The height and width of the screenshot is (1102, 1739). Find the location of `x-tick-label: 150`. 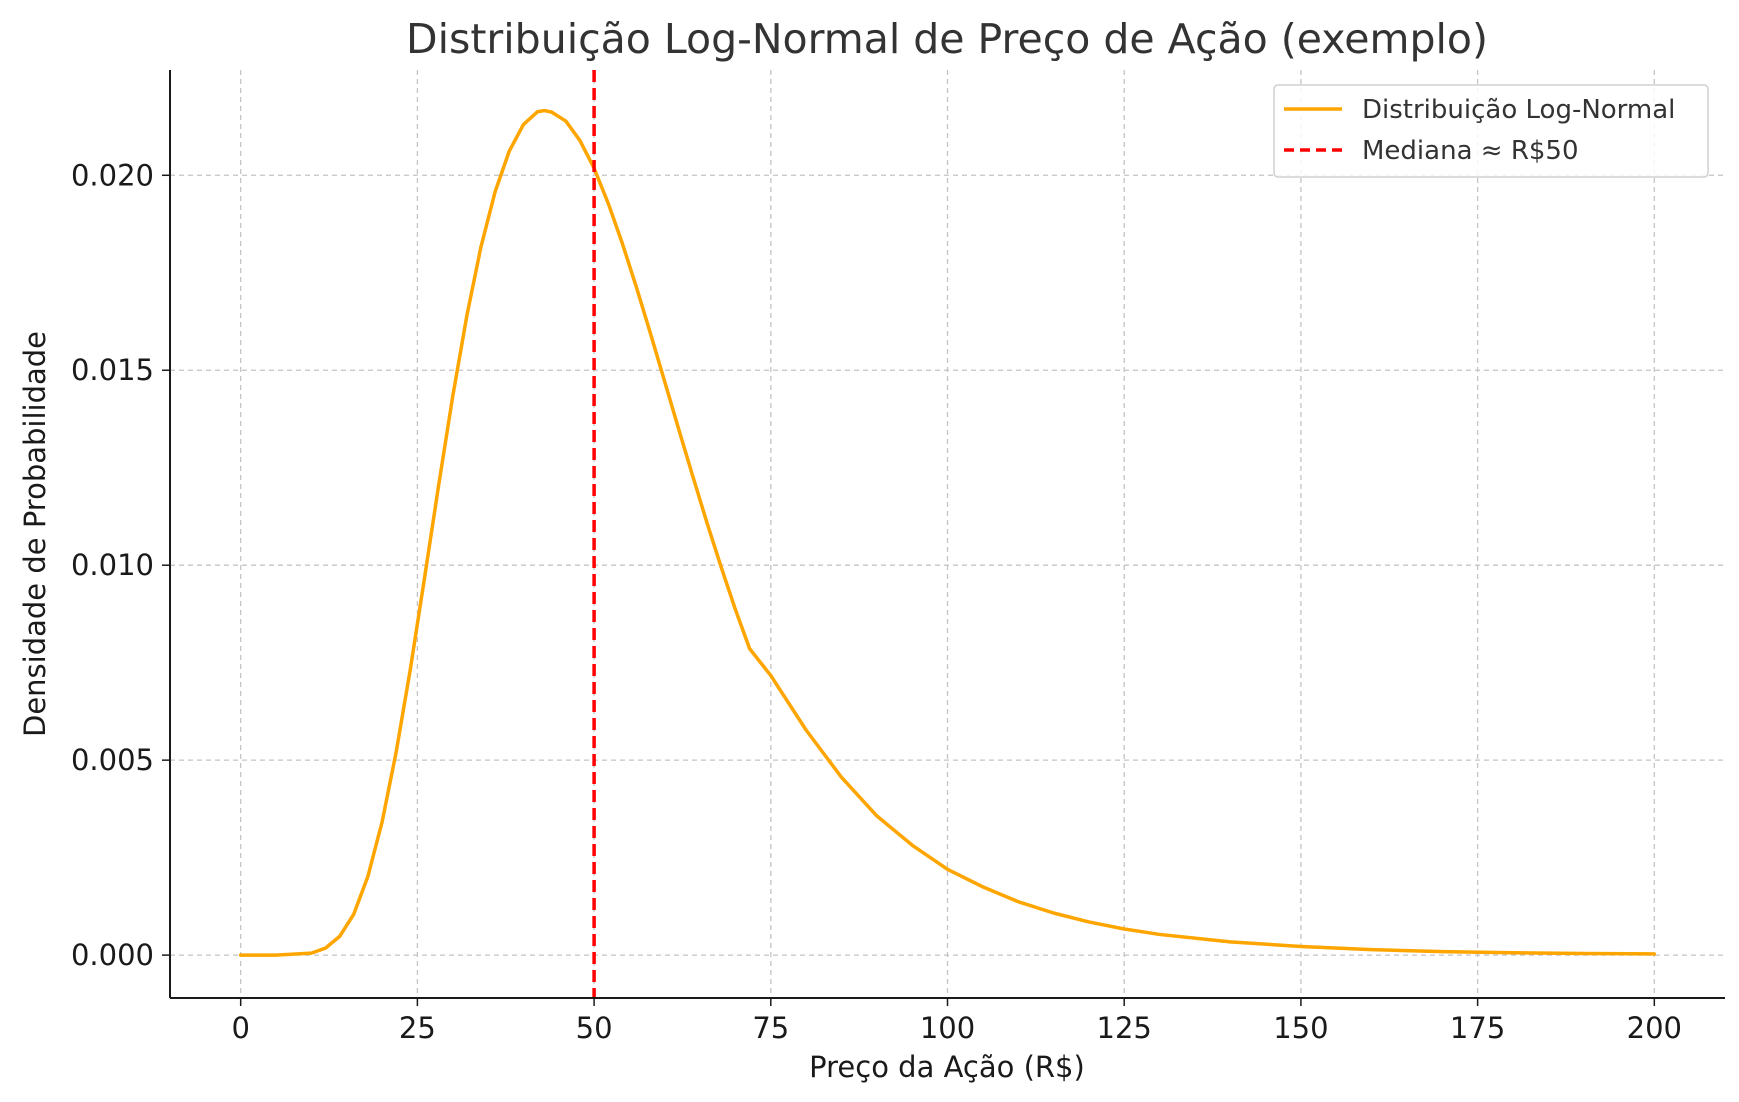

x-tick-label: 150 is located at coordinates (1300, 1028).